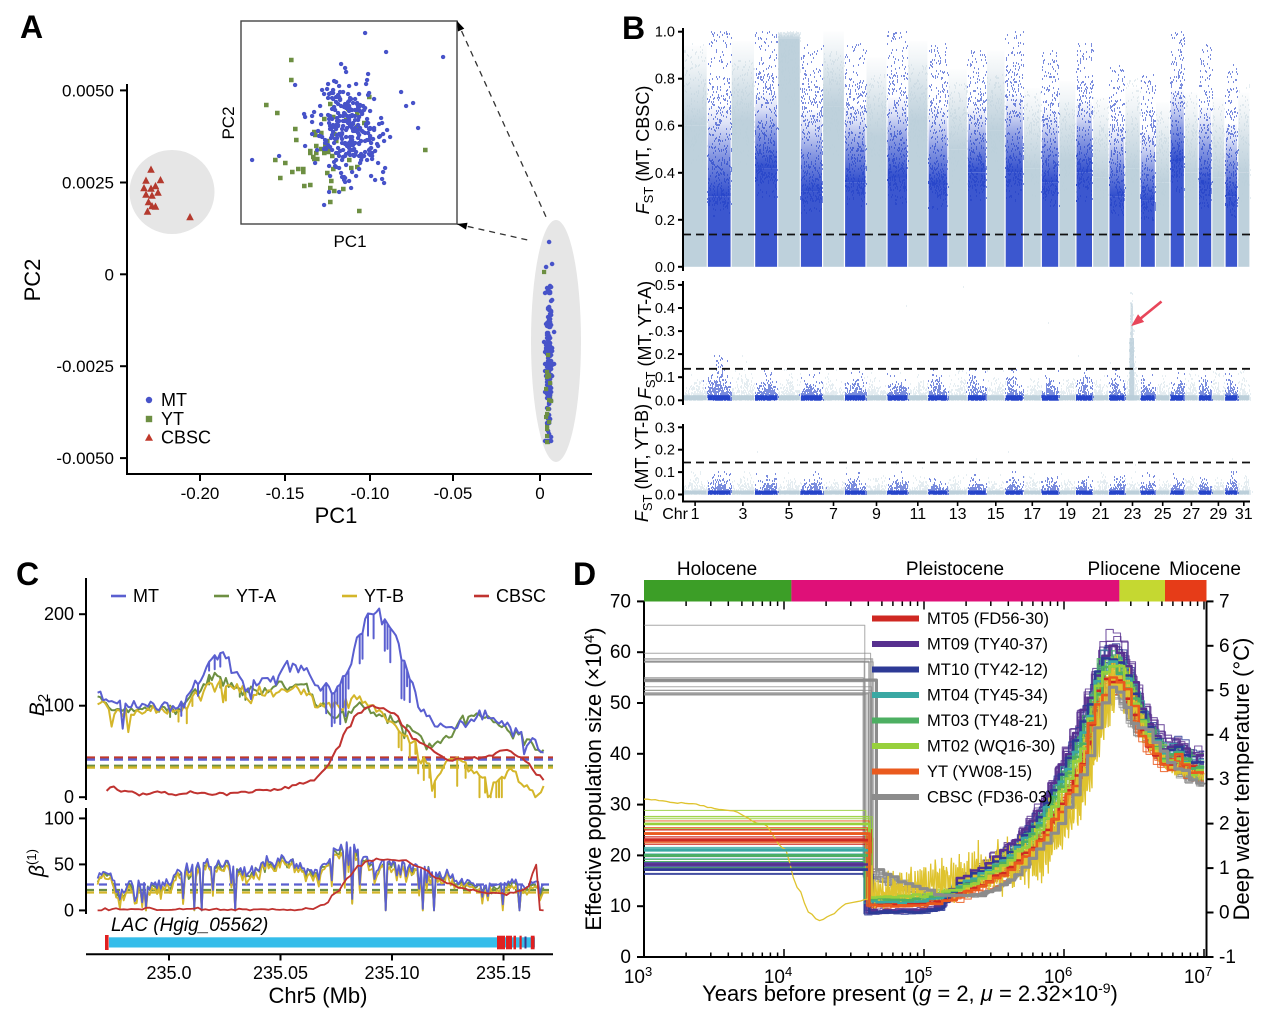 The width and height of the screenshot is (1269, 1023). Describe the element at coordinates (665, 33) in the screenshot. I see `svg-text: 1.0` at that location.